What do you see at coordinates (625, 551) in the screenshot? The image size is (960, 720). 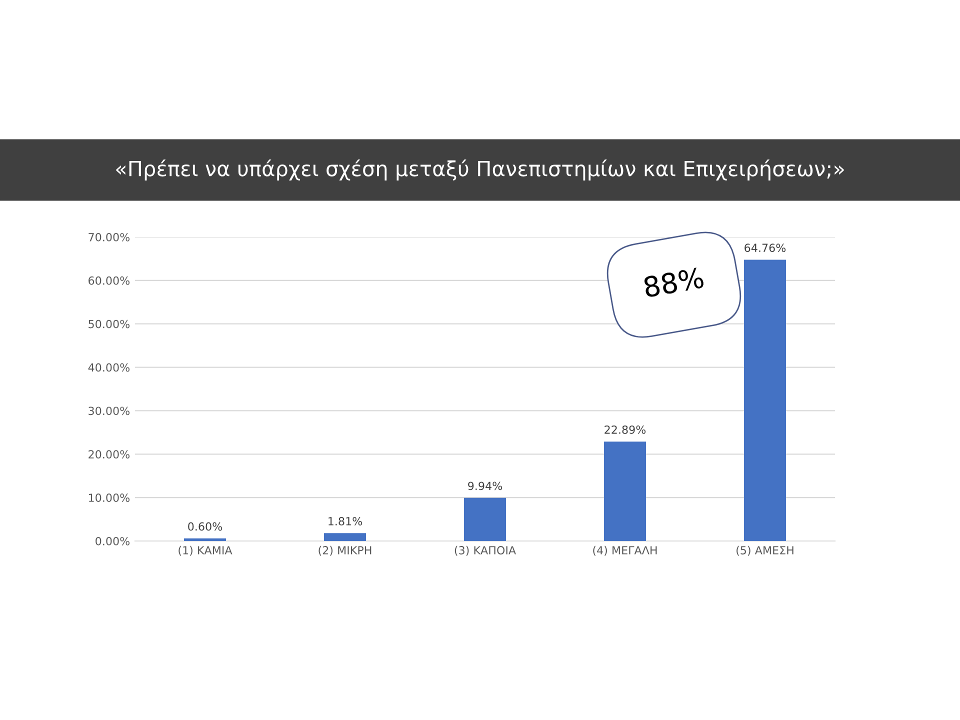 I see `x-tick-label: (4) ΜΕΓΑΛΗ` at bounding box center [625, 551].